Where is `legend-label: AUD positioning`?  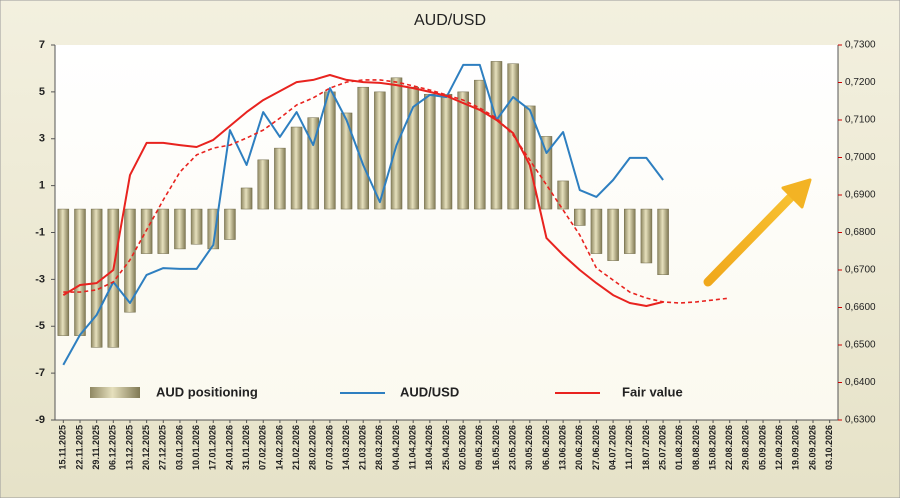
legend-label: AUD positioning is located at coordinates (207, 391).